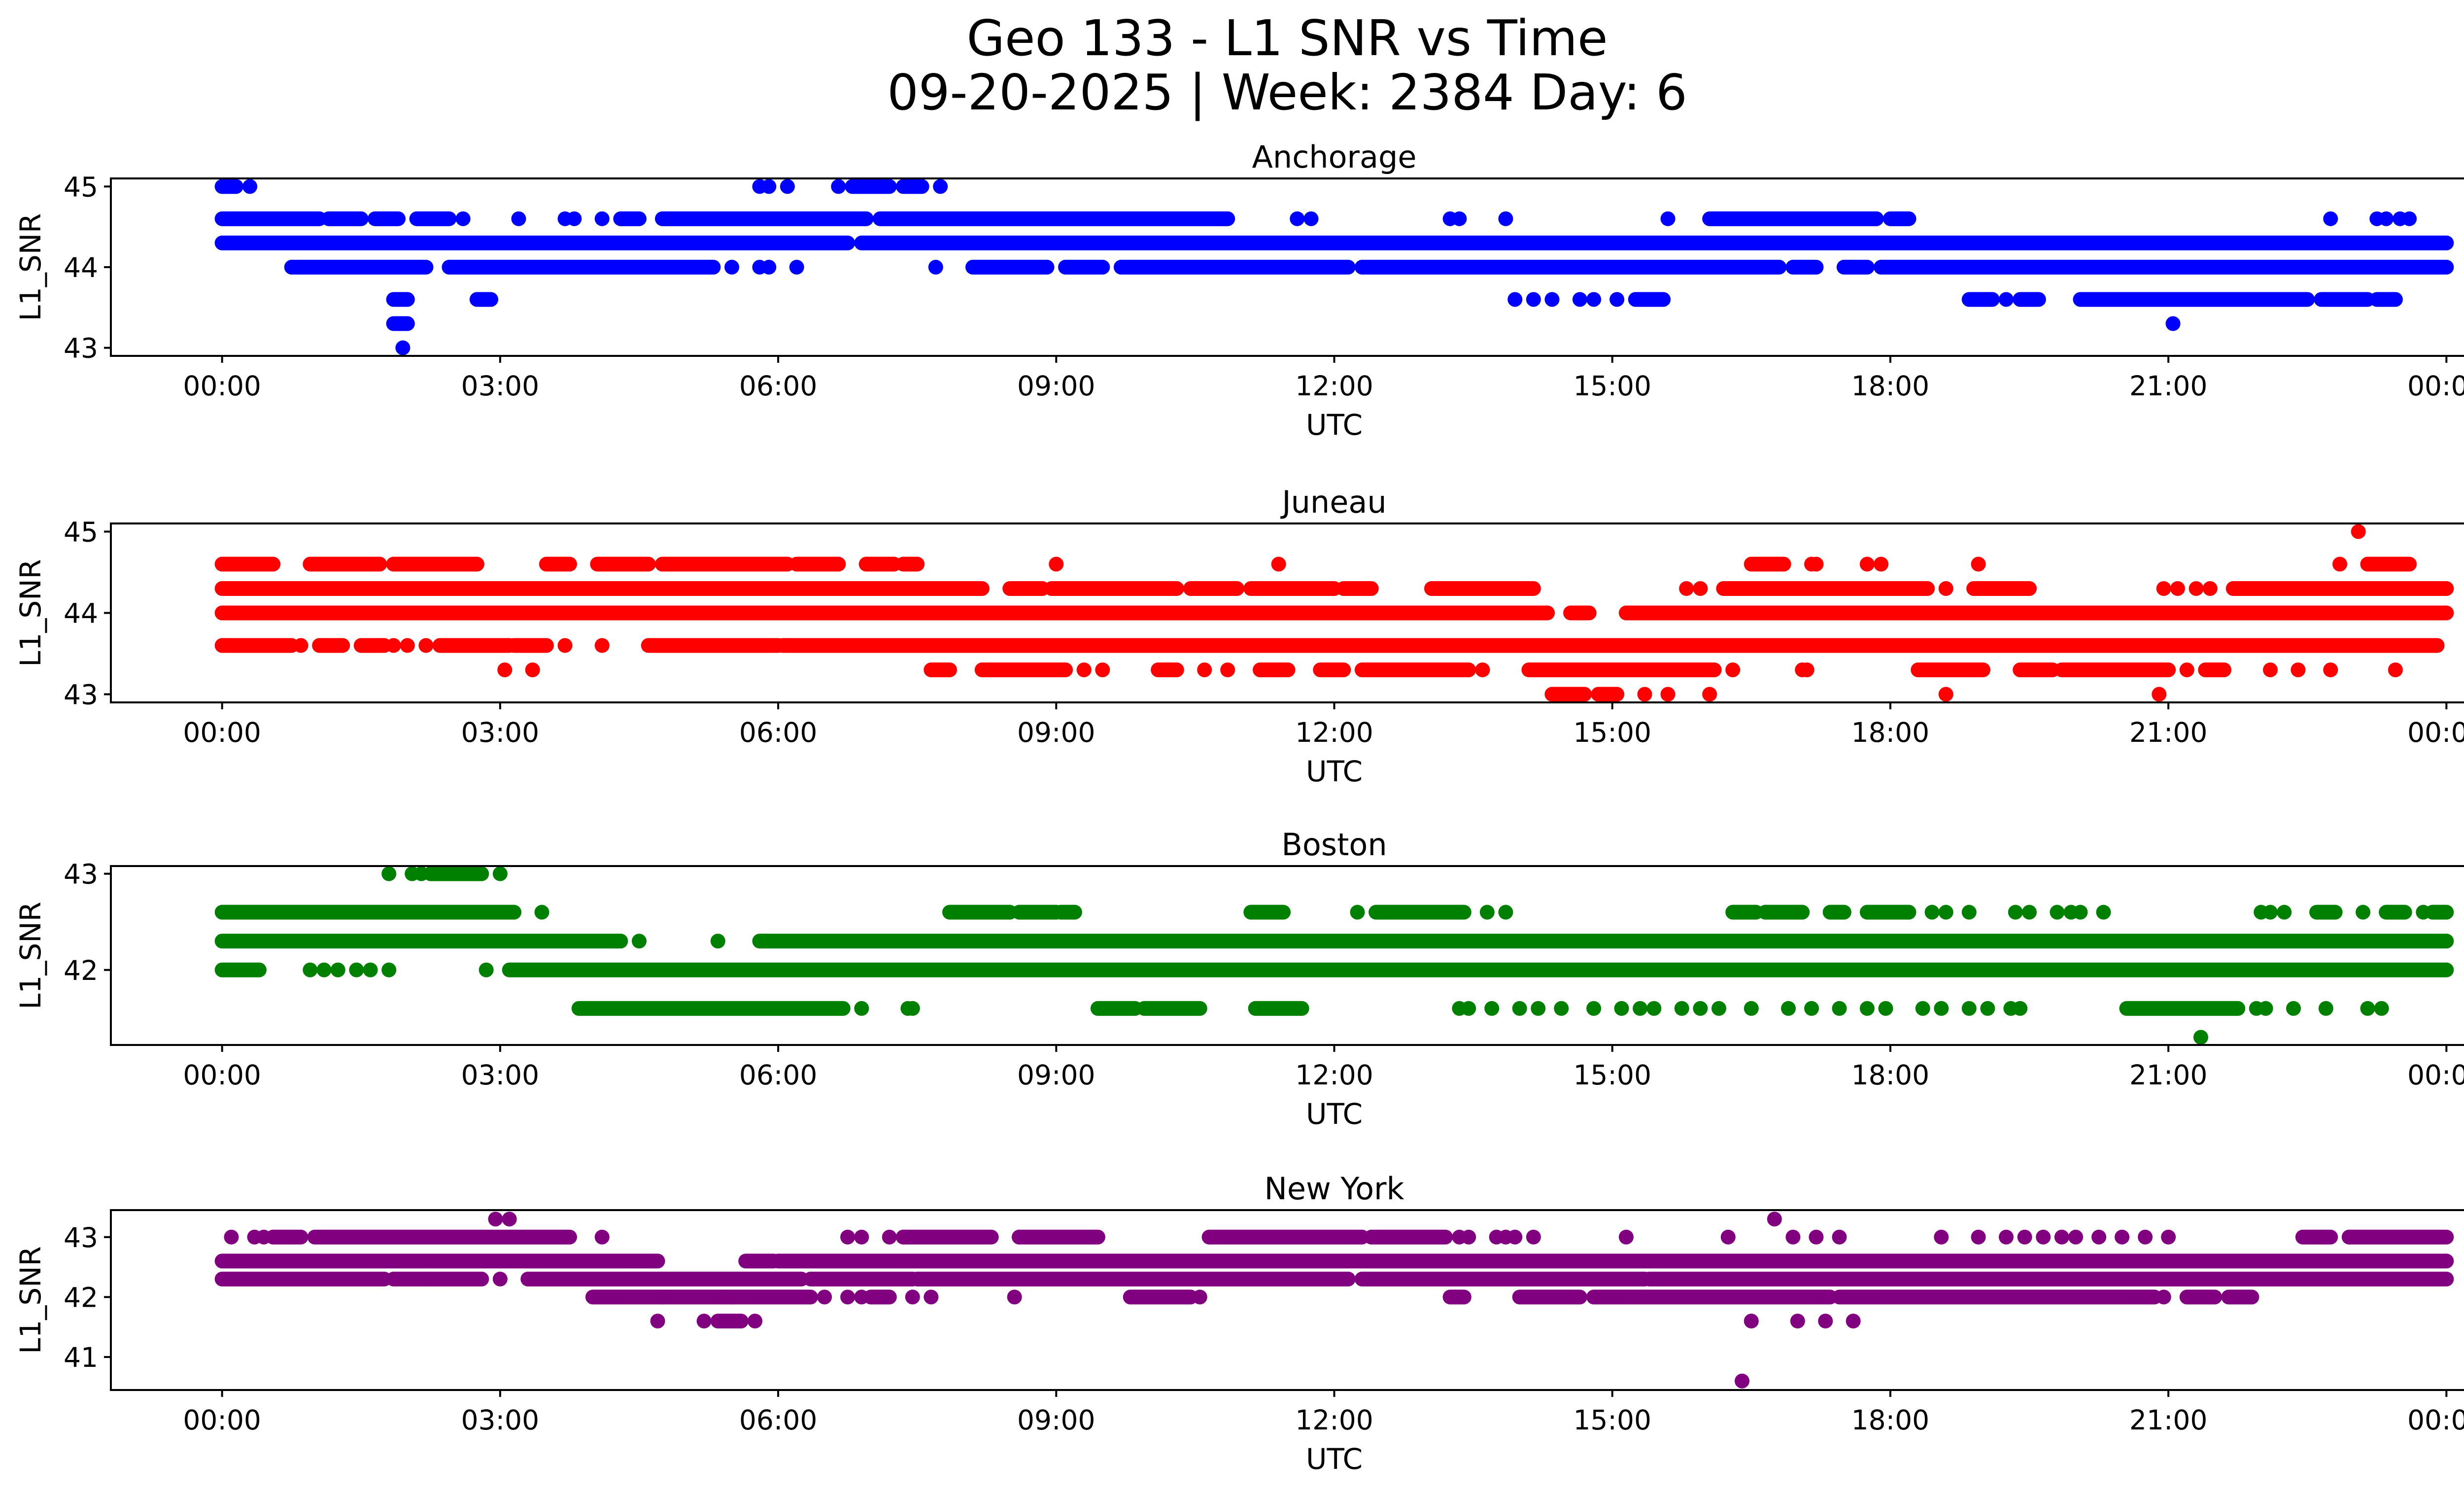  What do you see at coordinates (30, 613) in the screenshot?
I see `juneau-ylabel: L1_SNR` at bounding box center [30, 613].